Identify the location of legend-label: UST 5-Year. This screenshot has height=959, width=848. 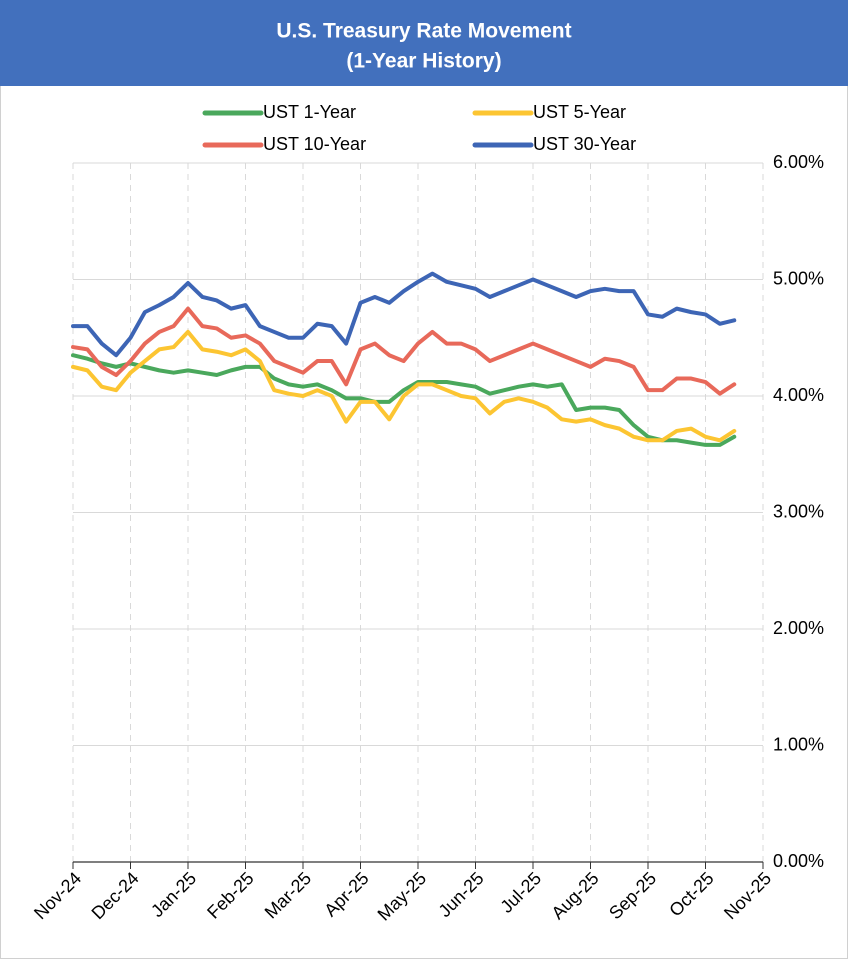
(579, 112).